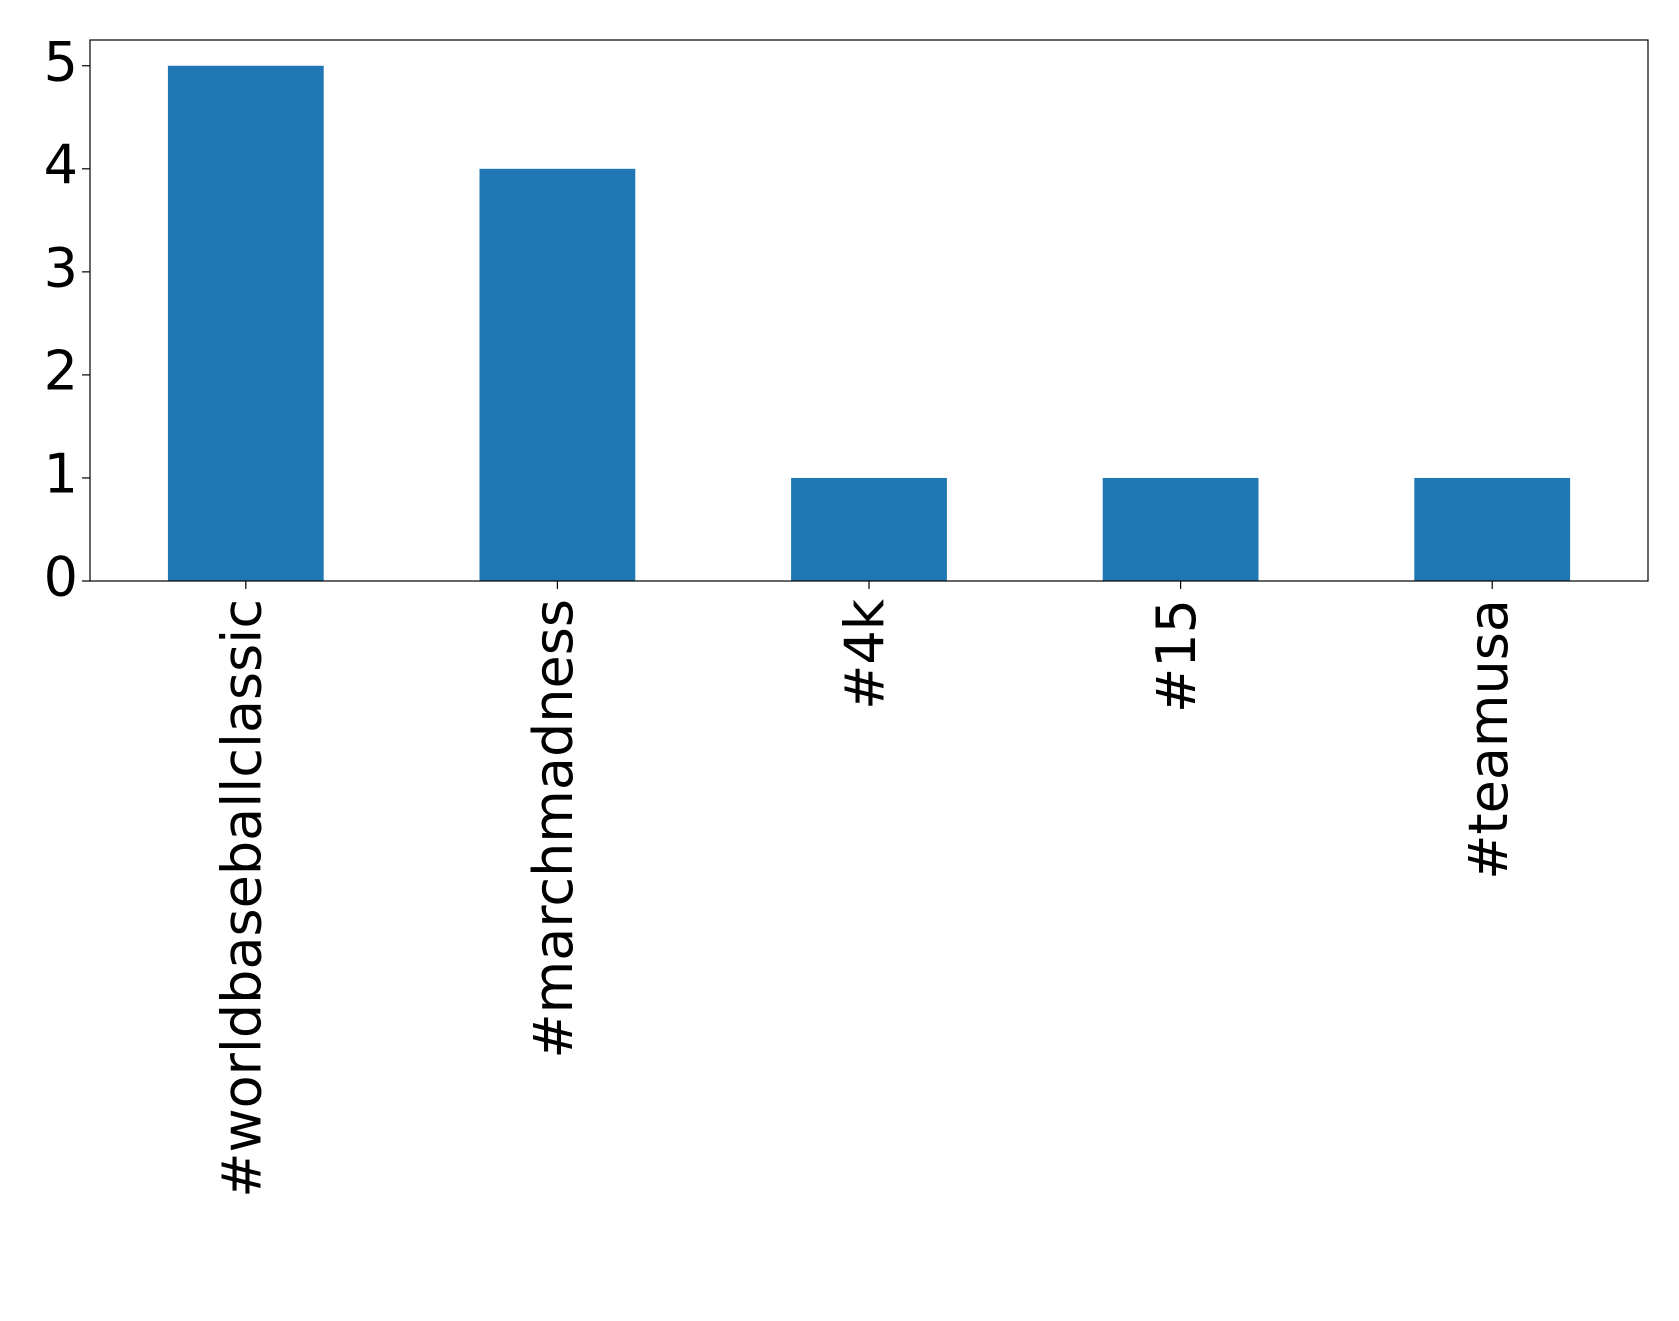 The image size is (1679, 1321). Describe the element at coordinates (553, 829) in the screenshot. I see `x-tick-label: #marchmadness` at that location.